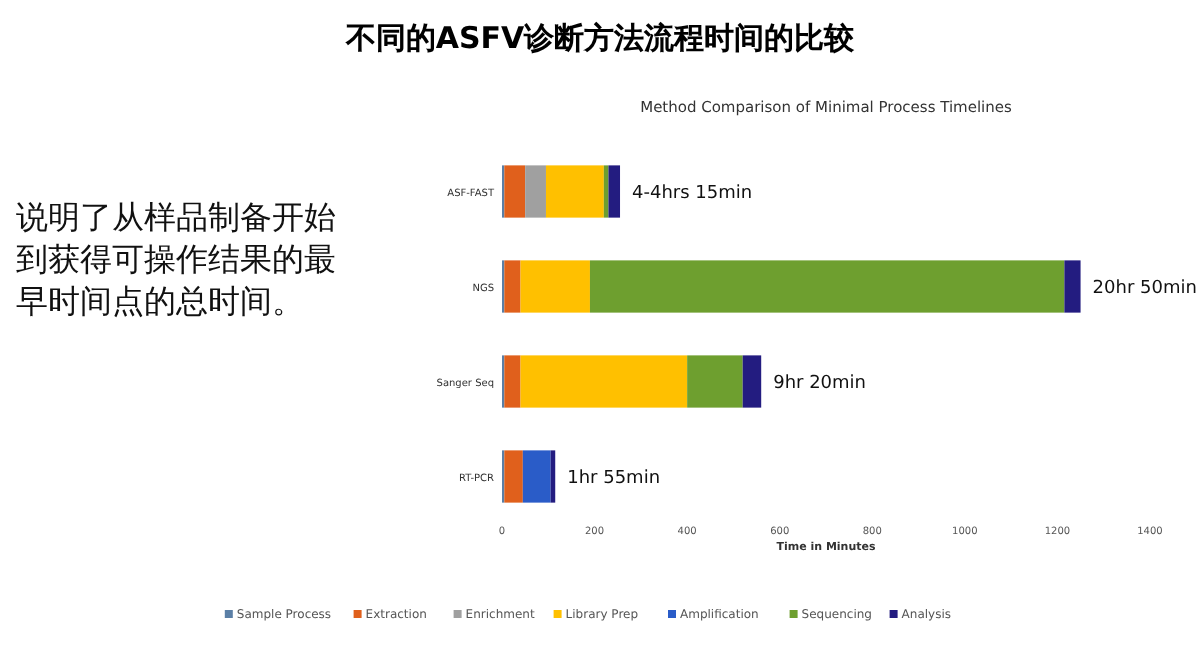  What do you see at coordinates (177, 259) in the screenshot?
I see `text: 说明了从样品制备开始到获得可操作结果的最早时间点的总时间。` at bounding box center [177, 259].